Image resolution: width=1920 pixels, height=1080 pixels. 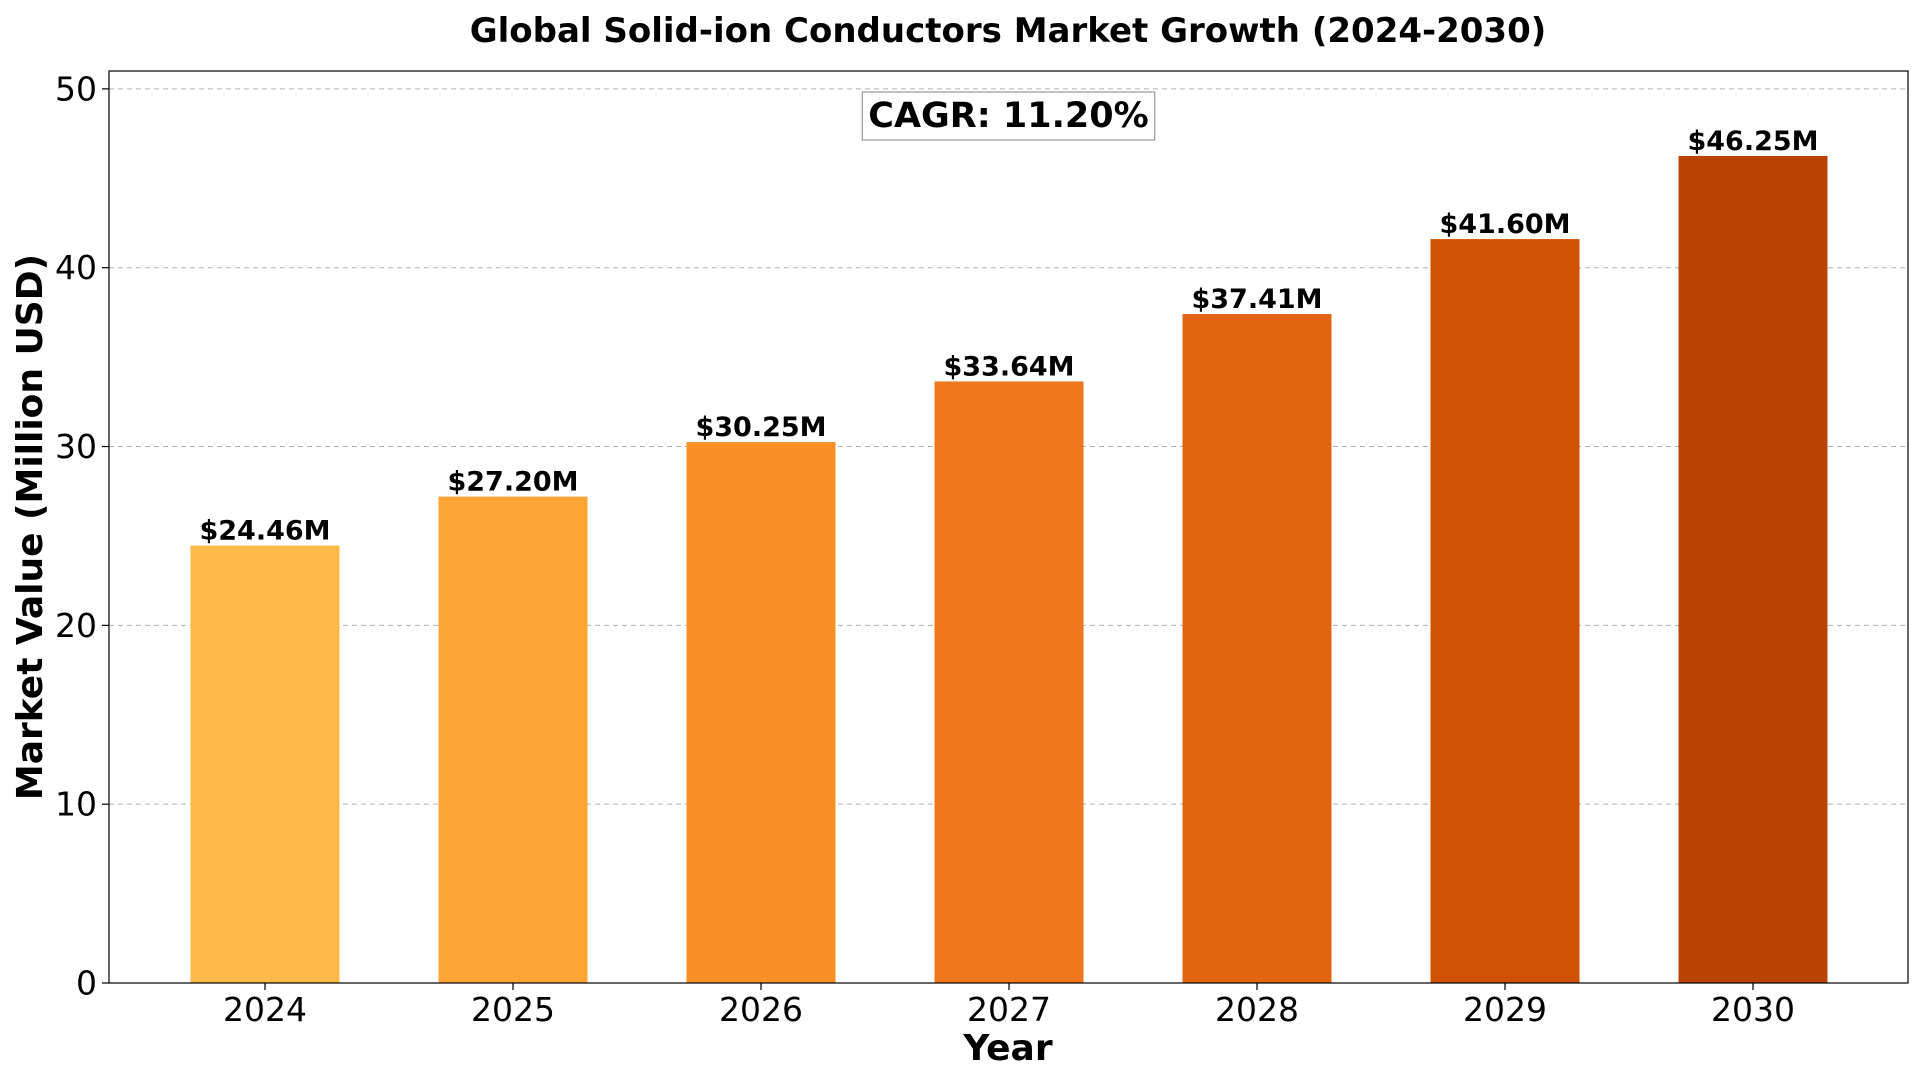 I want to click on bar-2030, so click(x=1753, y=569).